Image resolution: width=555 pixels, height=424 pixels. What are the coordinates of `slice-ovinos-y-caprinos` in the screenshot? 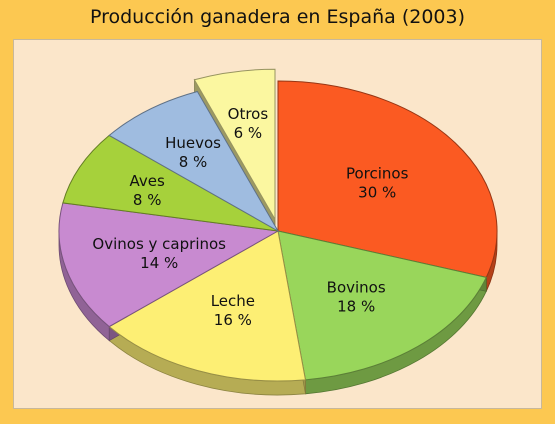 It's located at (169, 265).